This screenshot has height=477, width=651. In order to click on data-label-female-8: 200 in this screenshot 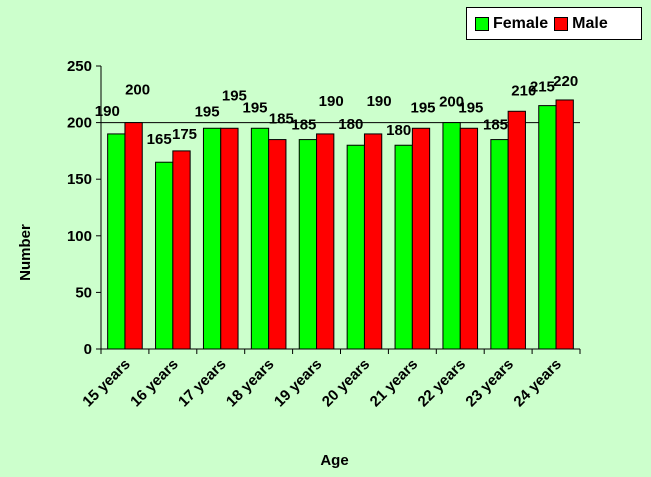, I will do `click(451, 102)`.